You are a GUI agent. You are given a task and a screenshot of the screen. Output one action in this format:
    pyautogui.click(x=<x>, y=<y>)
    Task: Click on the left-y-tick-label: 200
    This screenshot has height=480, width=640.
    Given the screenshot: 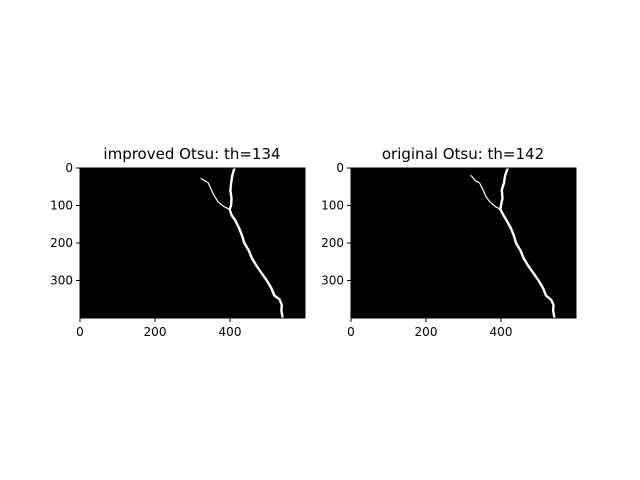 What is the action you would take?
    pyautogui.click(x=61, y=243)
    